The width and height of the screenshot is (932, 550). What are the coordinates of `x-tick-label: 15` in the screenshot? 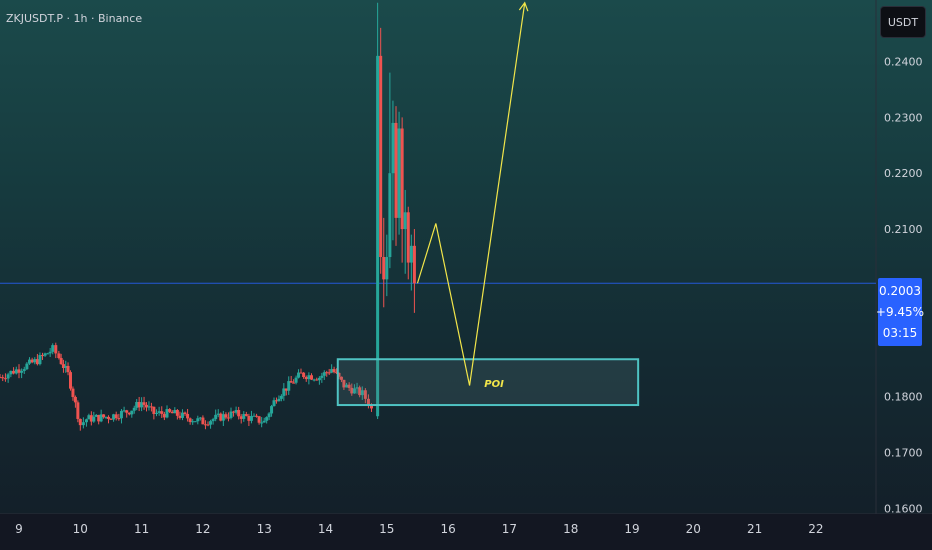 It's located at (386, 529).